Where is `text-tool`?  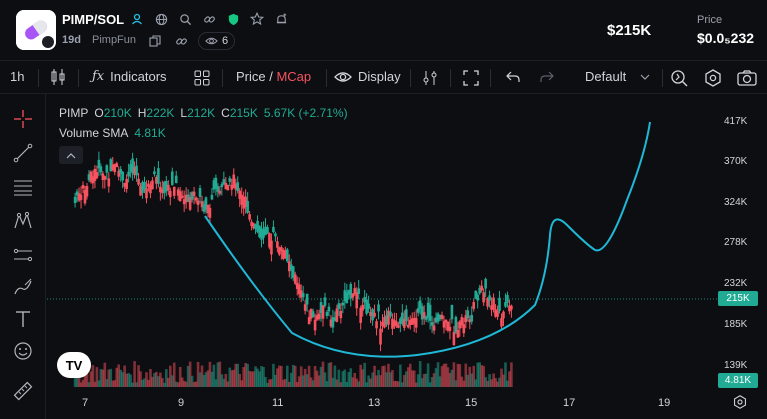
text-tool is located at coordinates (23, 319).